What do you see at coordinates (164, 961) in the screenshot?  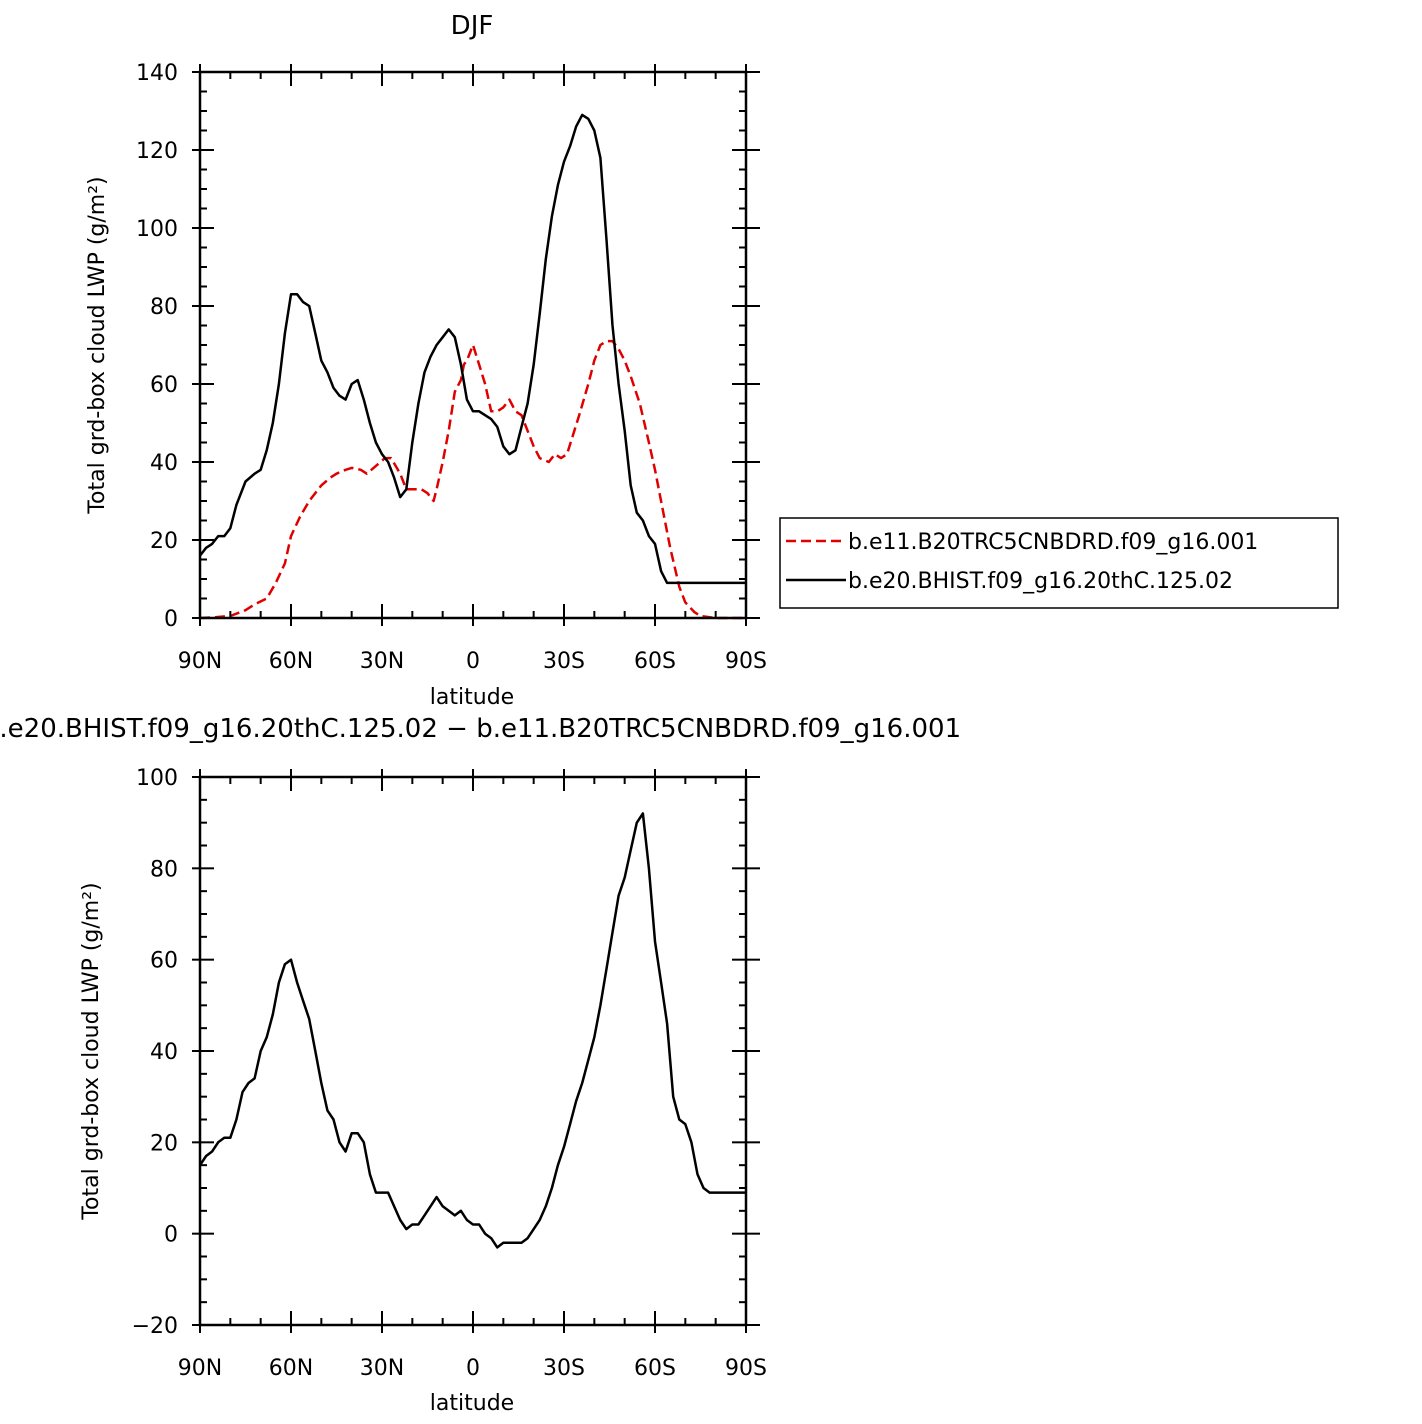 I see `bottom-y-tick-label: 60` at bounding box center [164, 961].